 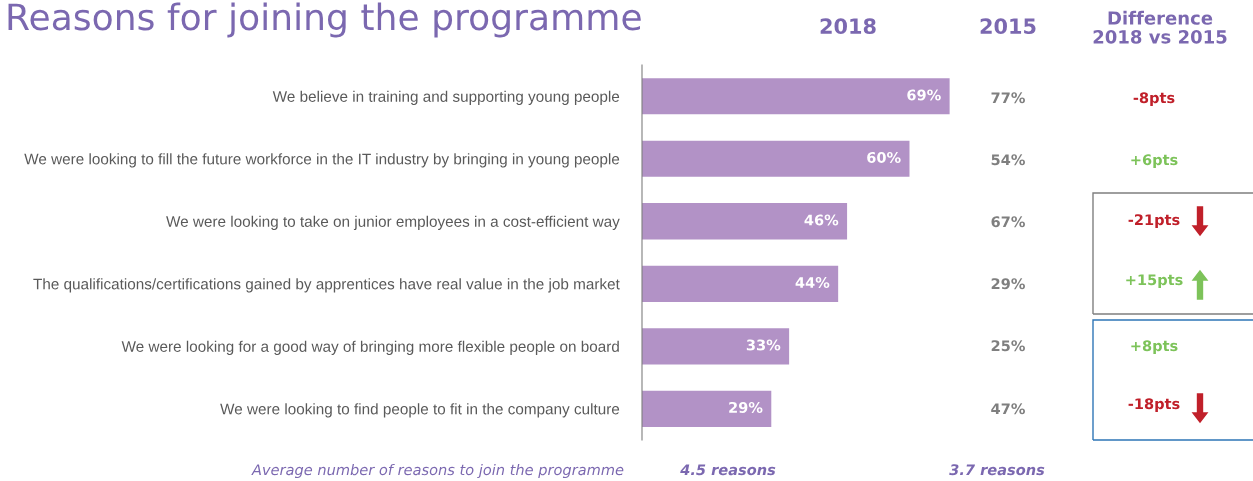 I want to click on text: 29%, so click(x=1008, y=284).